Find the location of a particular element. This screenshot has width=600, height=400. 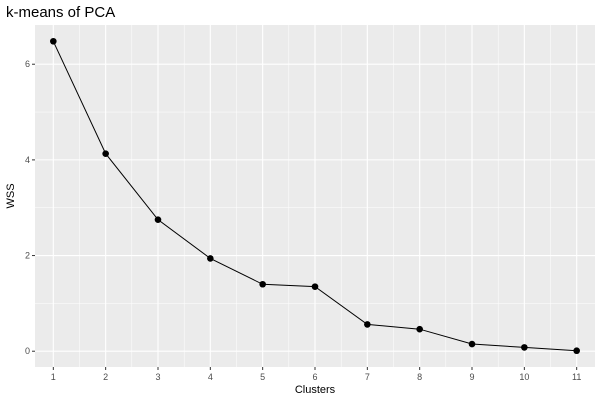

x-tick-label: 5 is located at coordinates (262, 377).